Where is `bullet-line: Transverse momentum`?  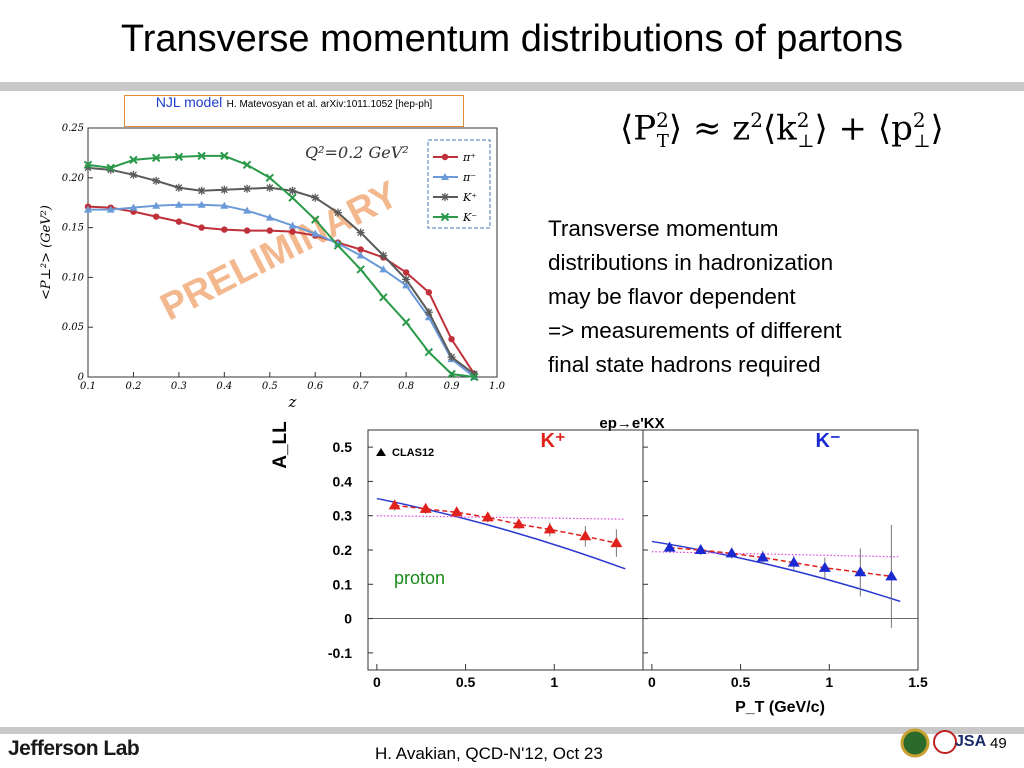 bullet-line: Transverse momentum is located at coordinates (663, 228).